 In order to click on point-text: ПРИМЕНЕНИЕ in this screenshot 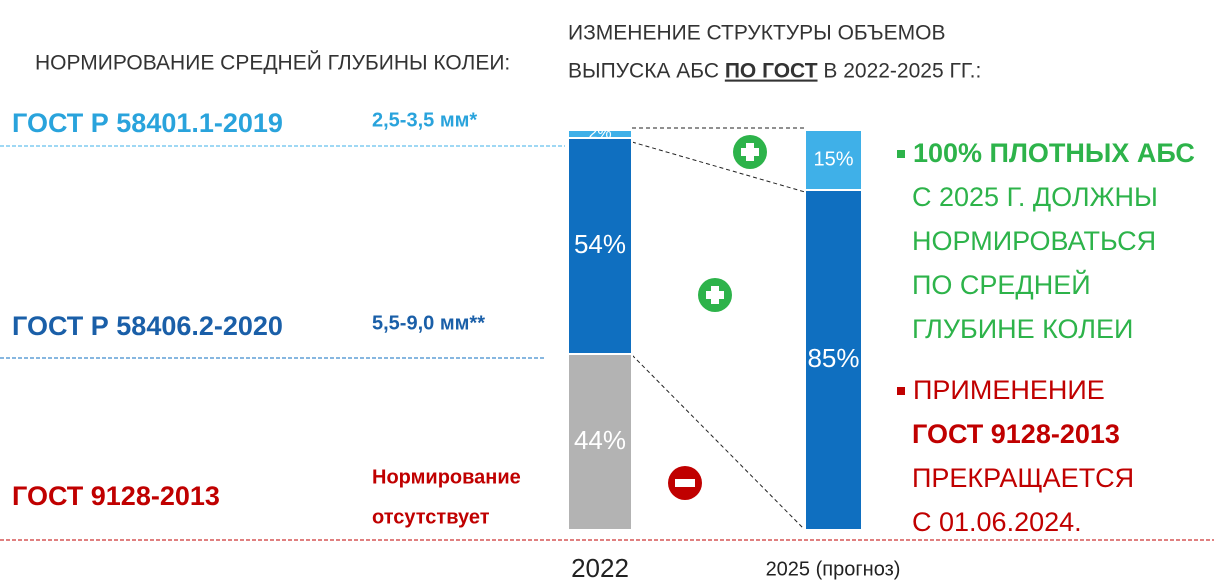, I will do `click(1009, 390)`.